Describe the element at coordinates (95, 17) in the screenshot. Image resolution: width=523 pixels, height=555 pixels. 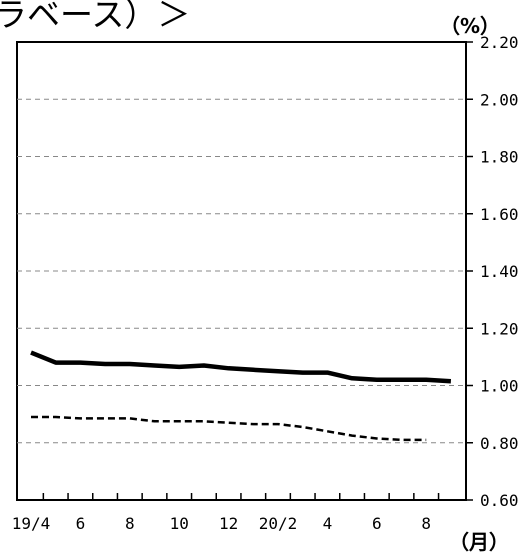
I see `chart-title-fragment: ラベース）＞` at that location.